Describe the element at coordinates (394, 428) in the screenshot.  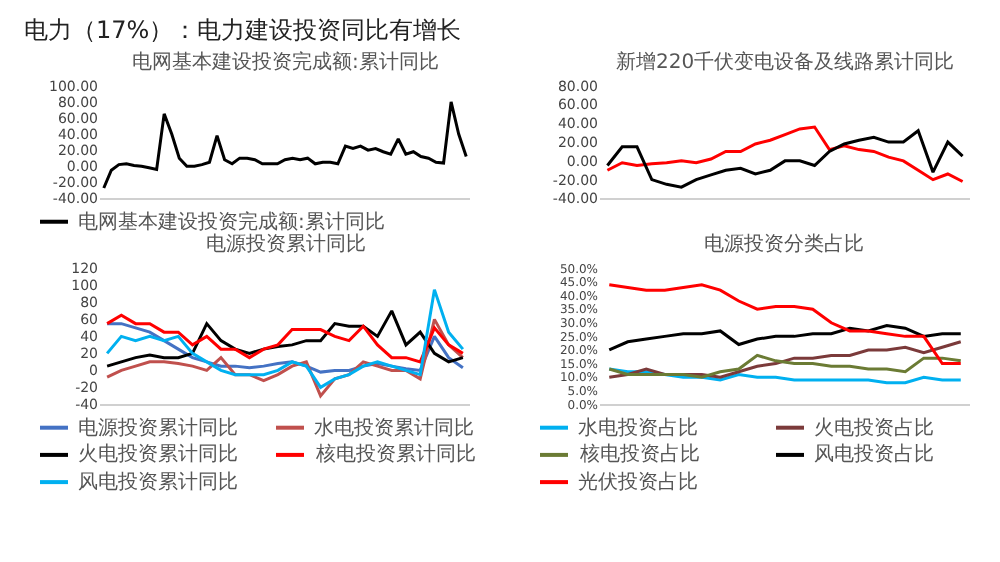
I see `legend-label: 水电投资累计同比` at that location.